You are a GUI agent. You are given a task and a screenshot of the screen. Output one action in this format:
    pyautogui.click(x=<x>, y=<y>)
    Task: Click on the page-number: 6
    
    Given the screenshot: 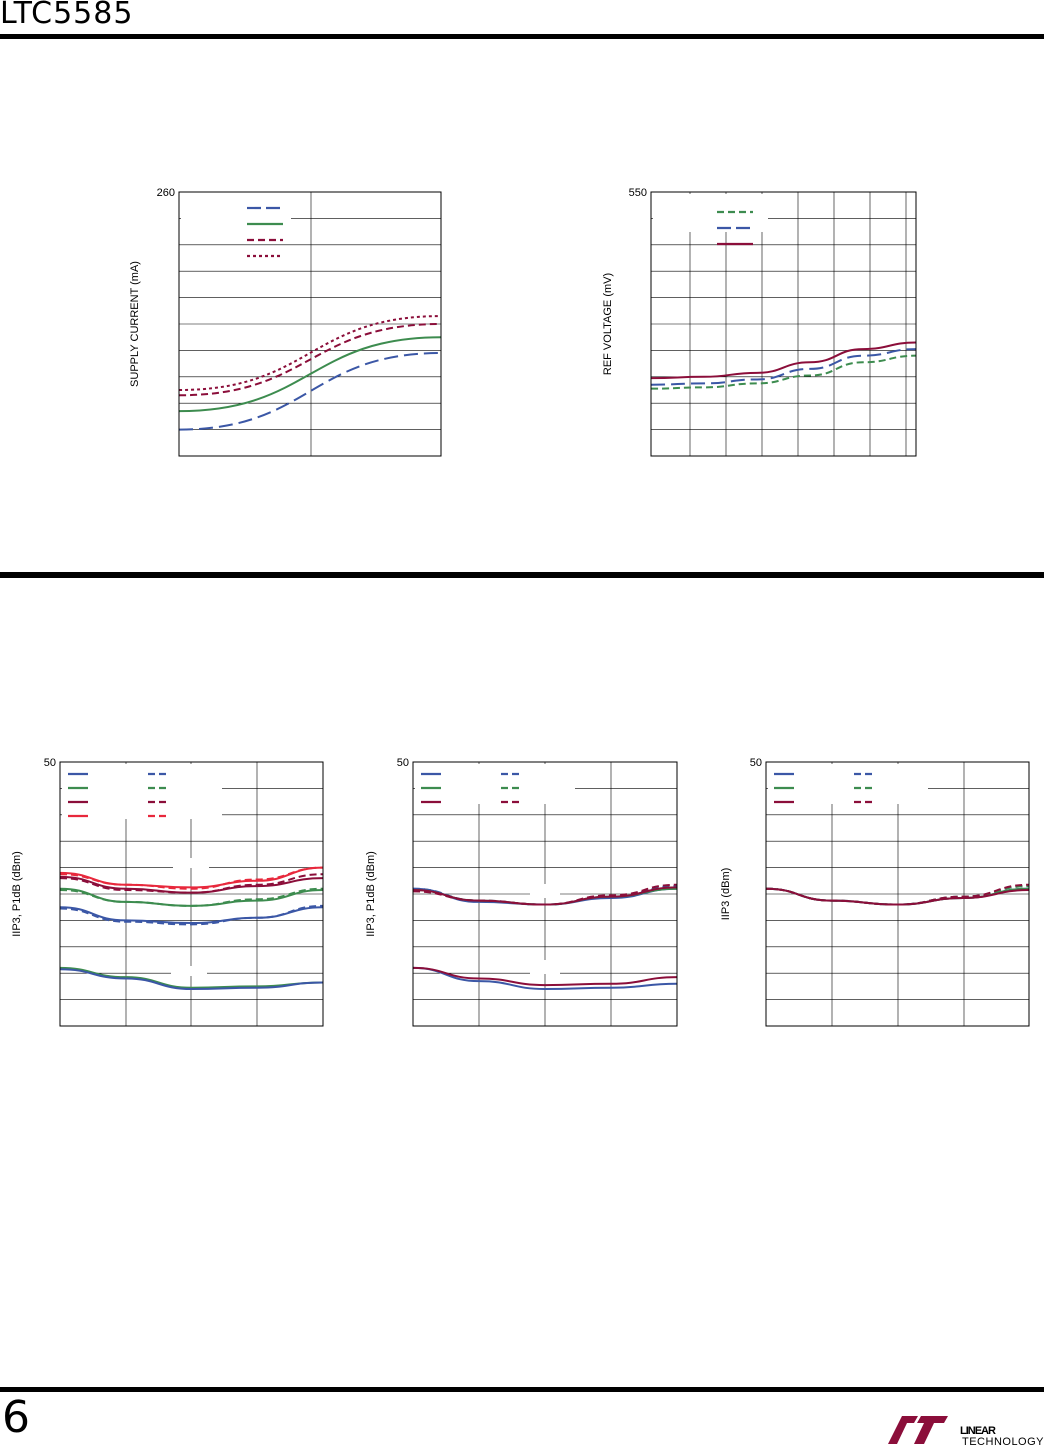 What is the action you would take?
    pyautogui.click(x=16, y=1417)
    